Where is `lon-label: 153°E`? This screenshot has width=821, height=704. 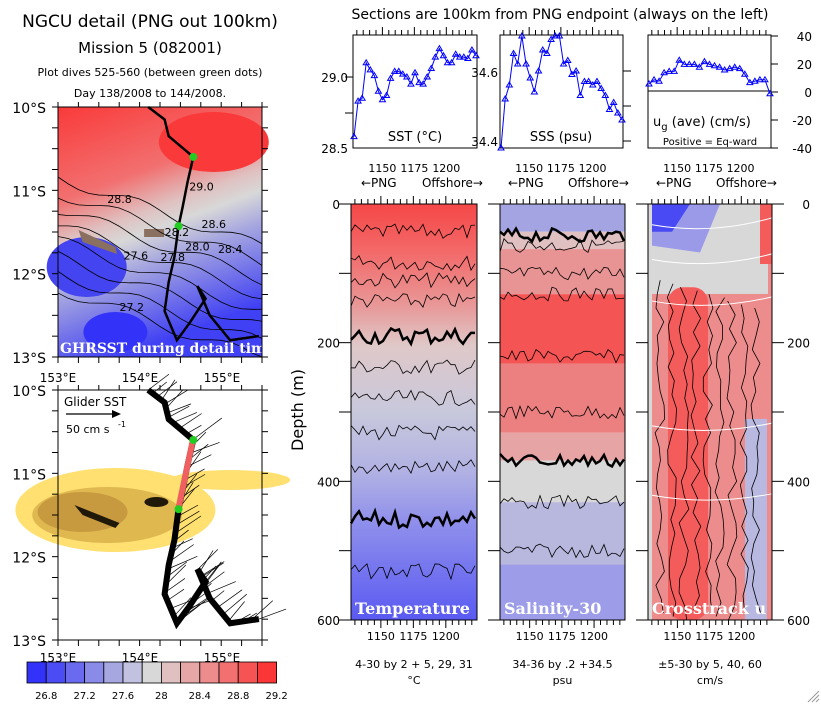 lon-label: 153°E is located at coordinates (58, 378).